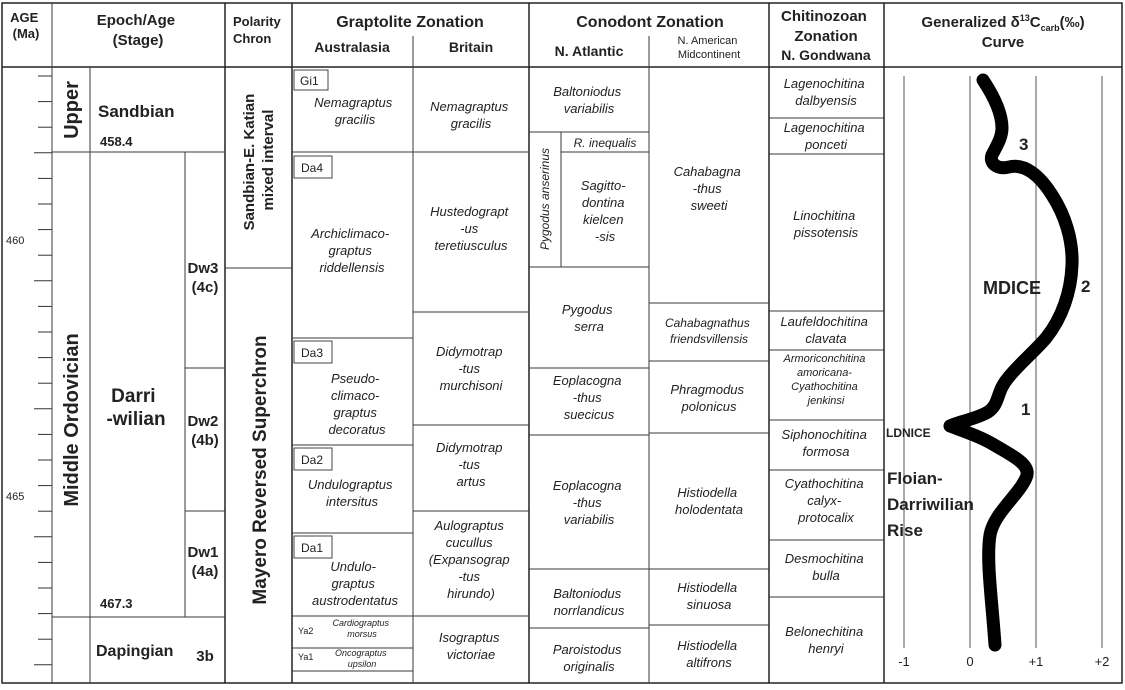 The image size is (1125, 690). Describe the element at coordinates (15, 497) in the screenshot. I see `age-label-465: 465` at that location.